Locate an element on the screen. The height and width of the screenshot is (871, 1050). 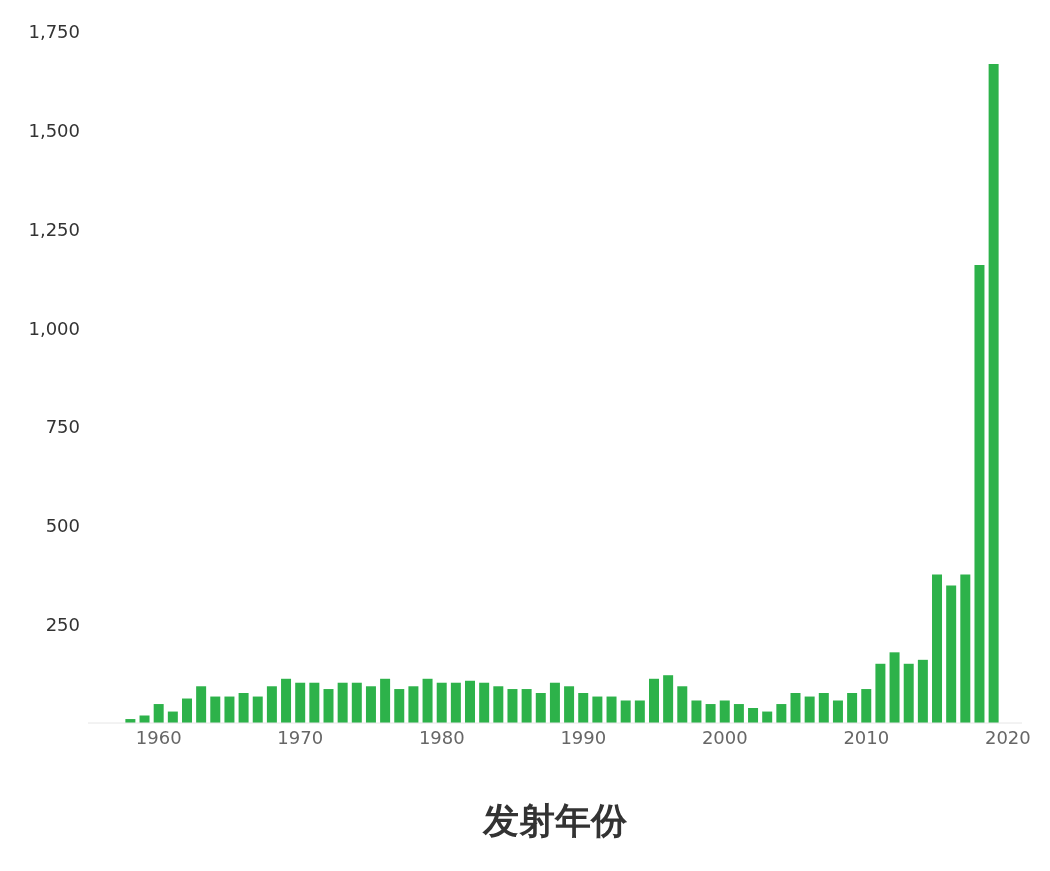
y-tick-label: 1,000 is located at coordinates (54, 328).